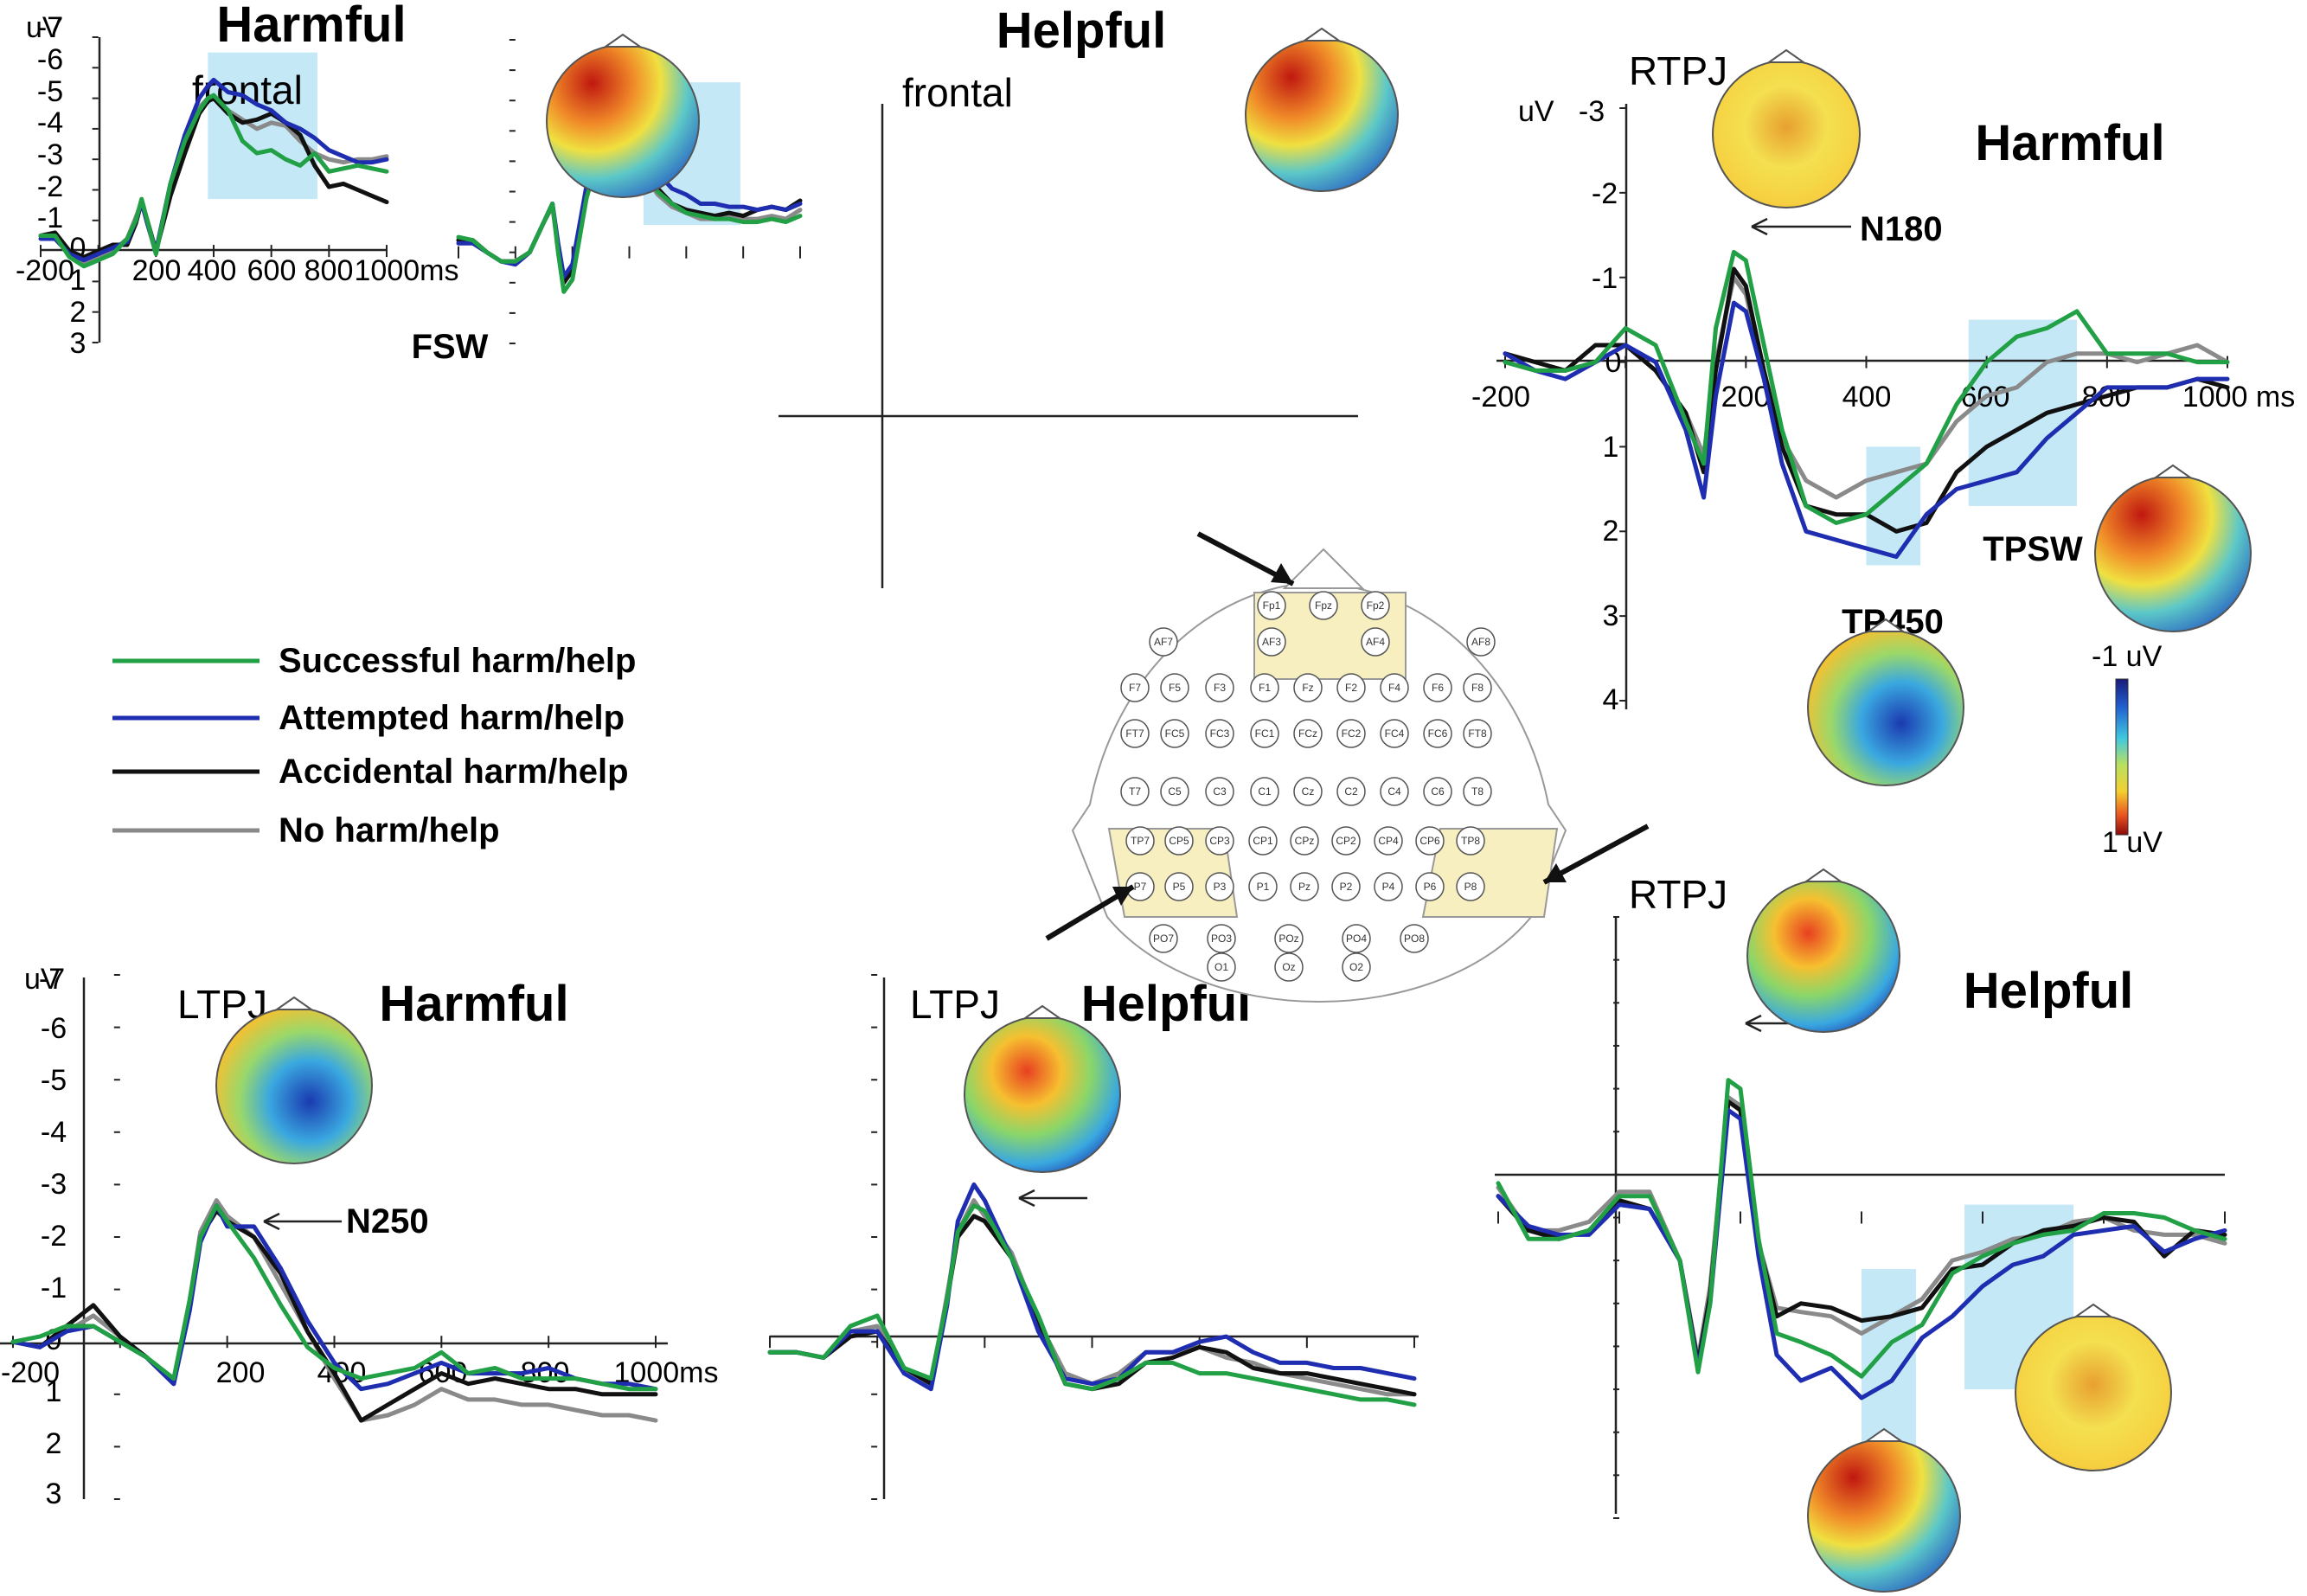 The height and width of the screenshot is (1596, 2307). I want to click on electrode-o1: O1, so click(1221, 967).